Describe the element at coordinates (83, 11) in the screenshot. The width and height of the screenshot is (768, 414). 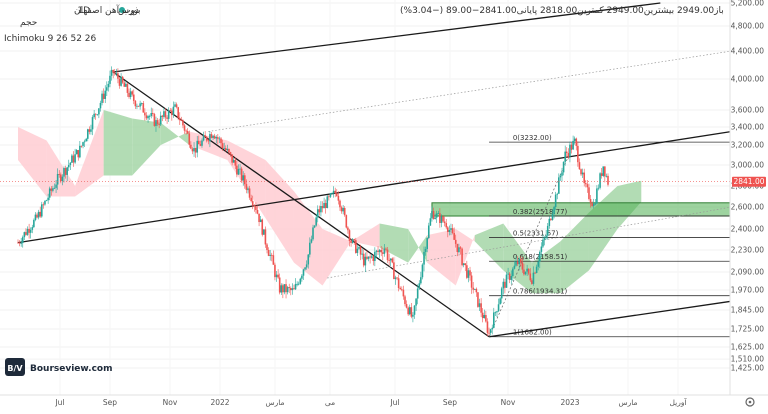
I see `interval-label: 1D` at that location.